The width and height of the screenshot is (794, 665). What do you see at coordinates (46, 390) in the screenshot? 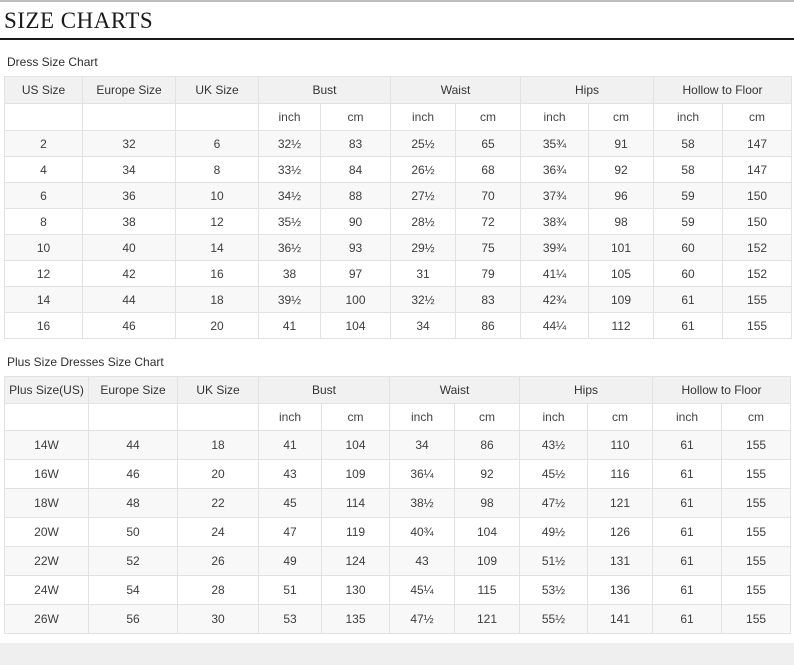
I see `col-header-plus-size-us: Plus Size(US)` at bounding box center [46, 390].